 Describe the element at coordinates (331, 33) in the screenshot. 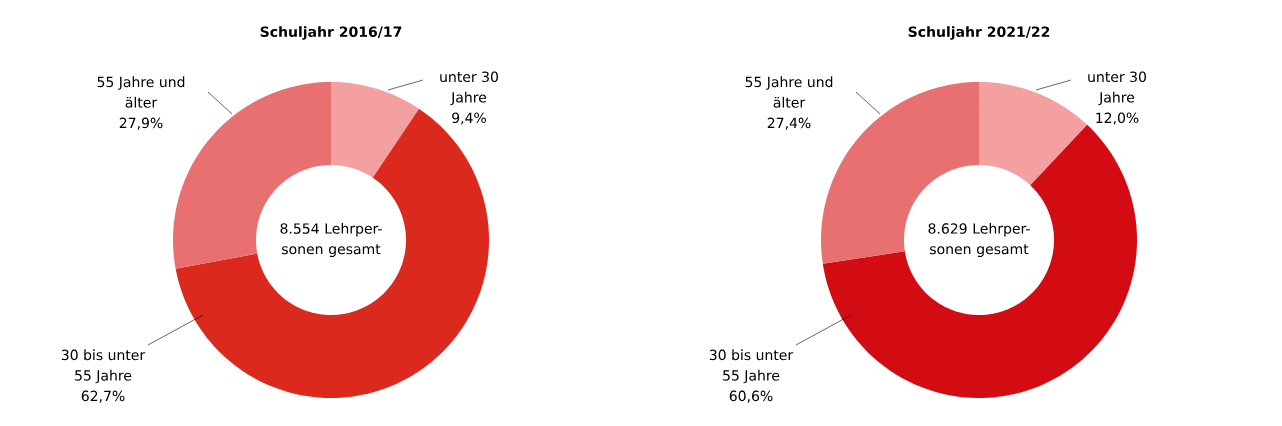

I see `chart-title: Schuljahr 2016/17` at that location.